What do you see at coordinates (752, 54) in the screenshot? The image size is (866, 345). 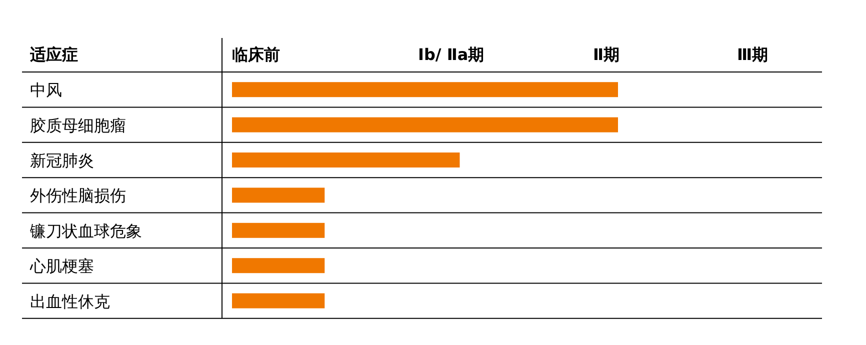 I see `text: Ⅲ期` at bounding box center [752, 54].